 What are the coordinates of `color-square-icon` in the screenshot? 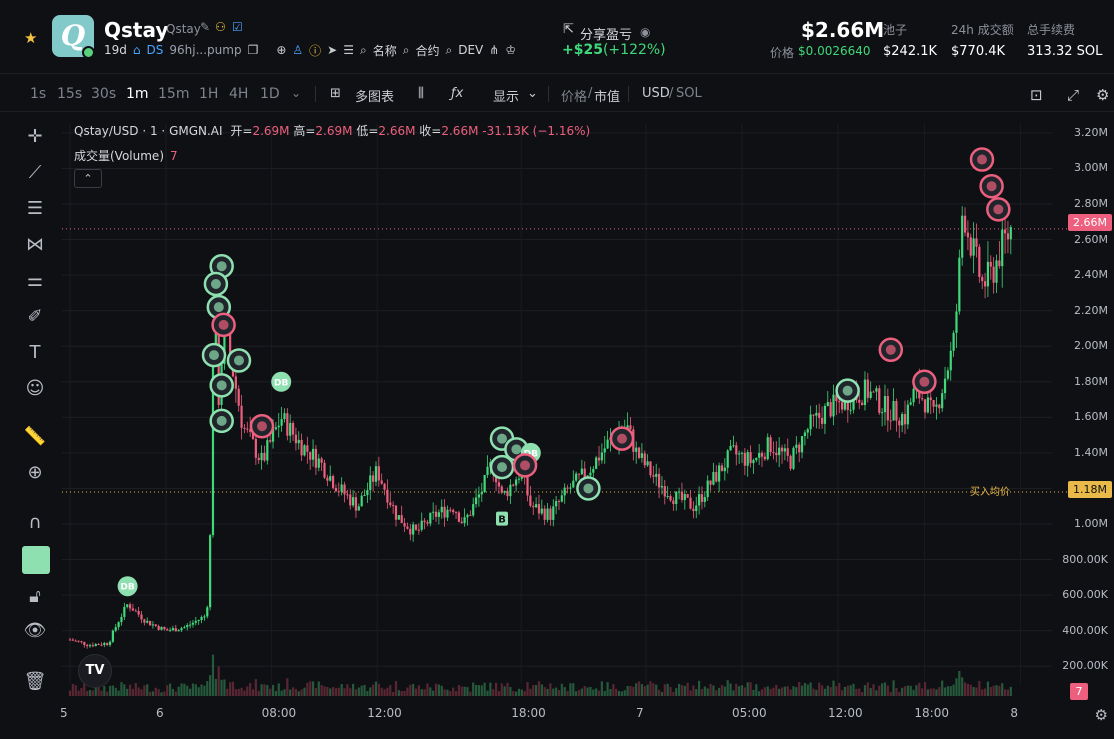 It's located at (36, 560).